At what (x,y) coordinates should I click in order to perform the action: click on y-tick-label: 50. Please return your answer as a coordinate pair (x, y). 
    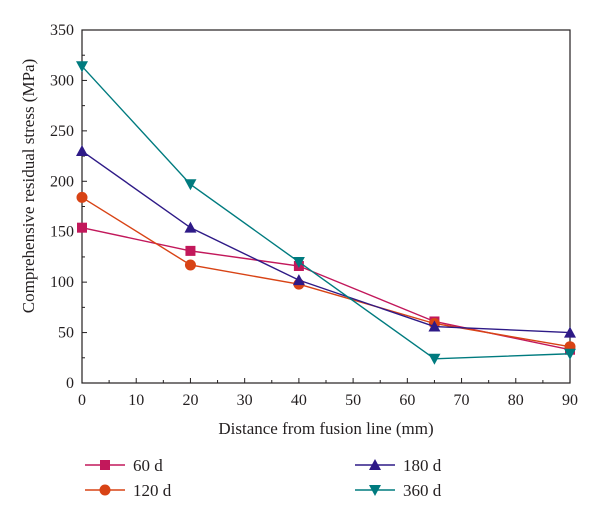
    Looking at the image, I should click on (66, 333).